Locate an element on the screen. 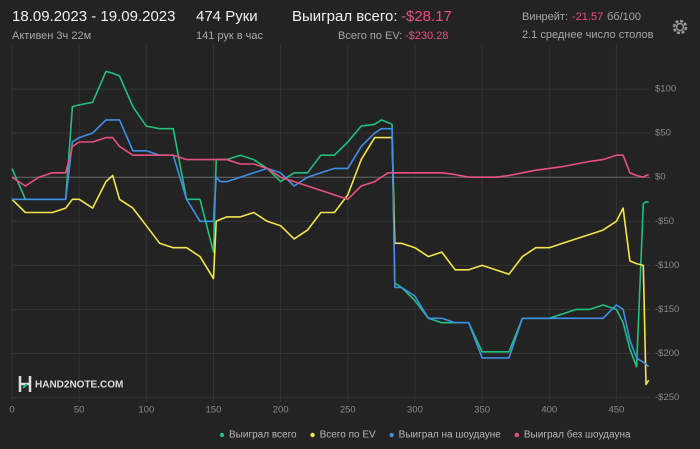 This screenshot has height=449, width=700. y-tick-label: $100 is located at coordinates (665, 89).